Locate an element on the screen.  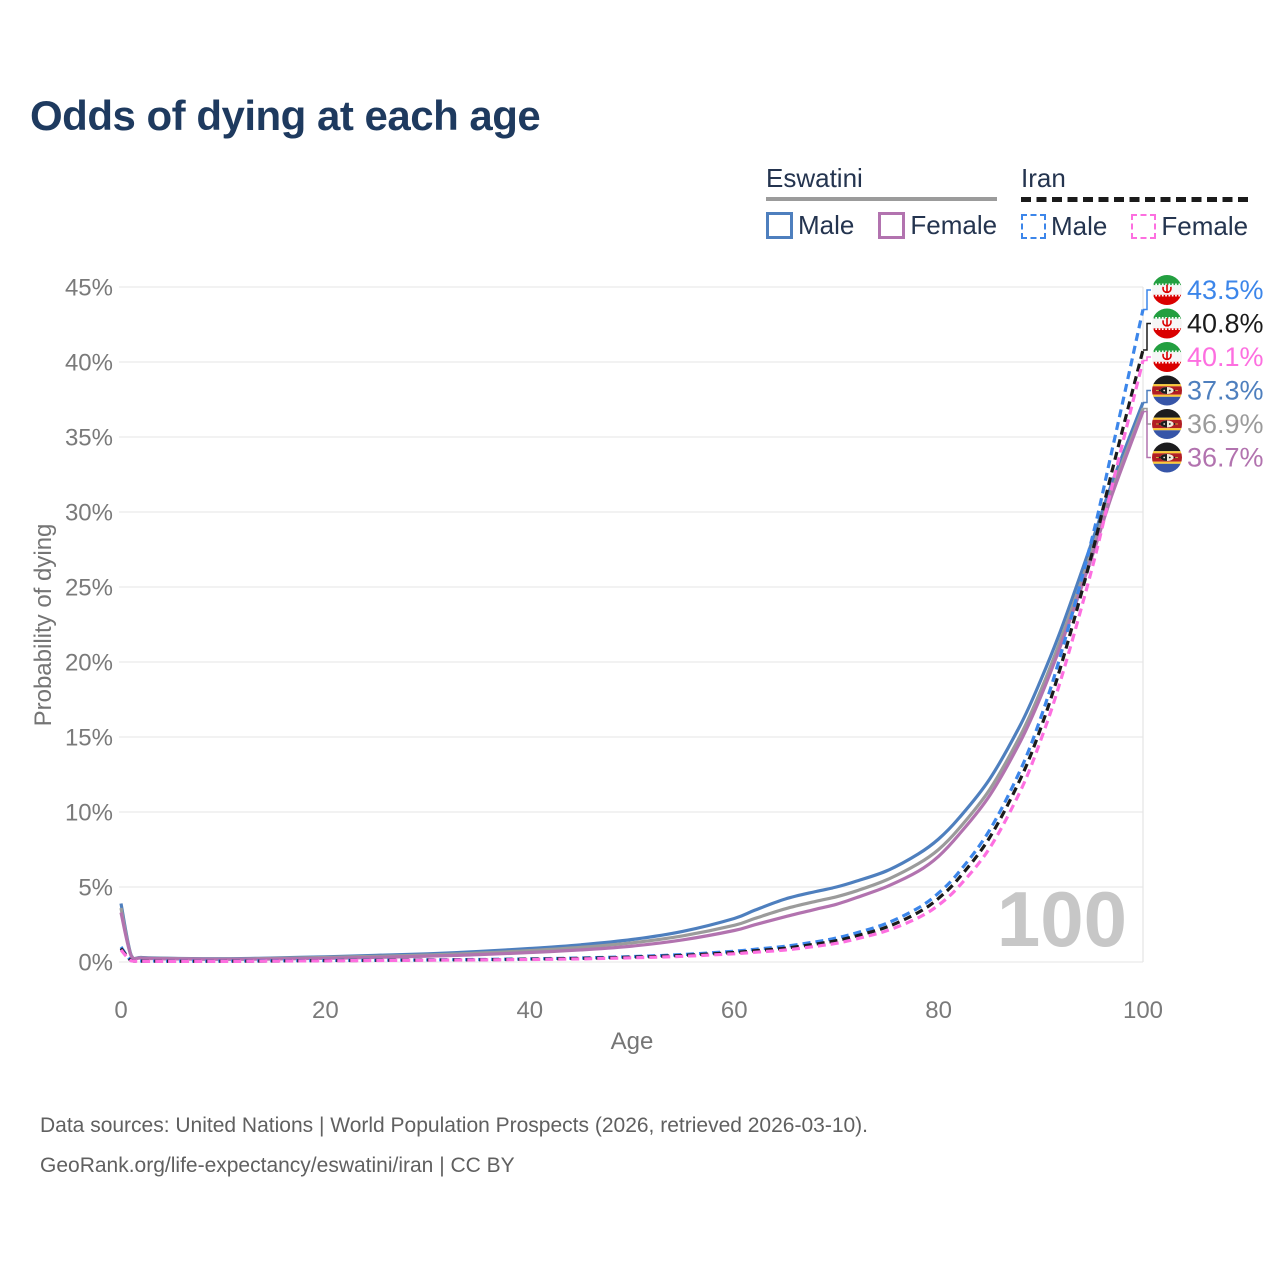
x-tick-label: 40 is located at coordinates (529, 1010).